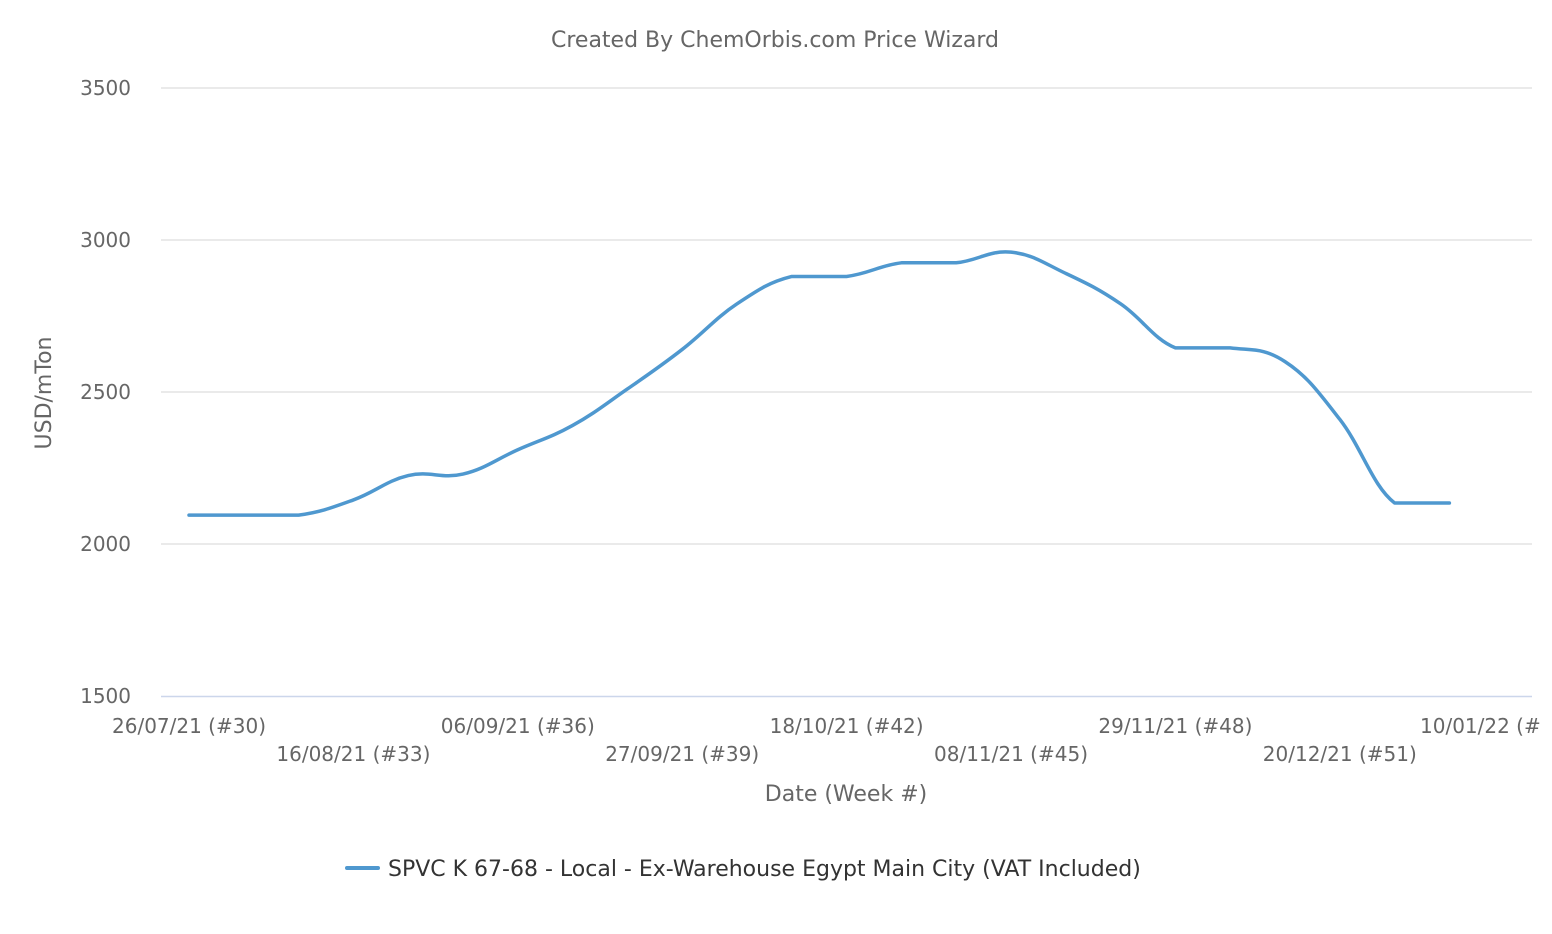 The width and height of the screenshot is (1552, 934). Describe the element at coordinates (105, 696) in the screenshot. I see `y-tick-label: 1500` at that location.